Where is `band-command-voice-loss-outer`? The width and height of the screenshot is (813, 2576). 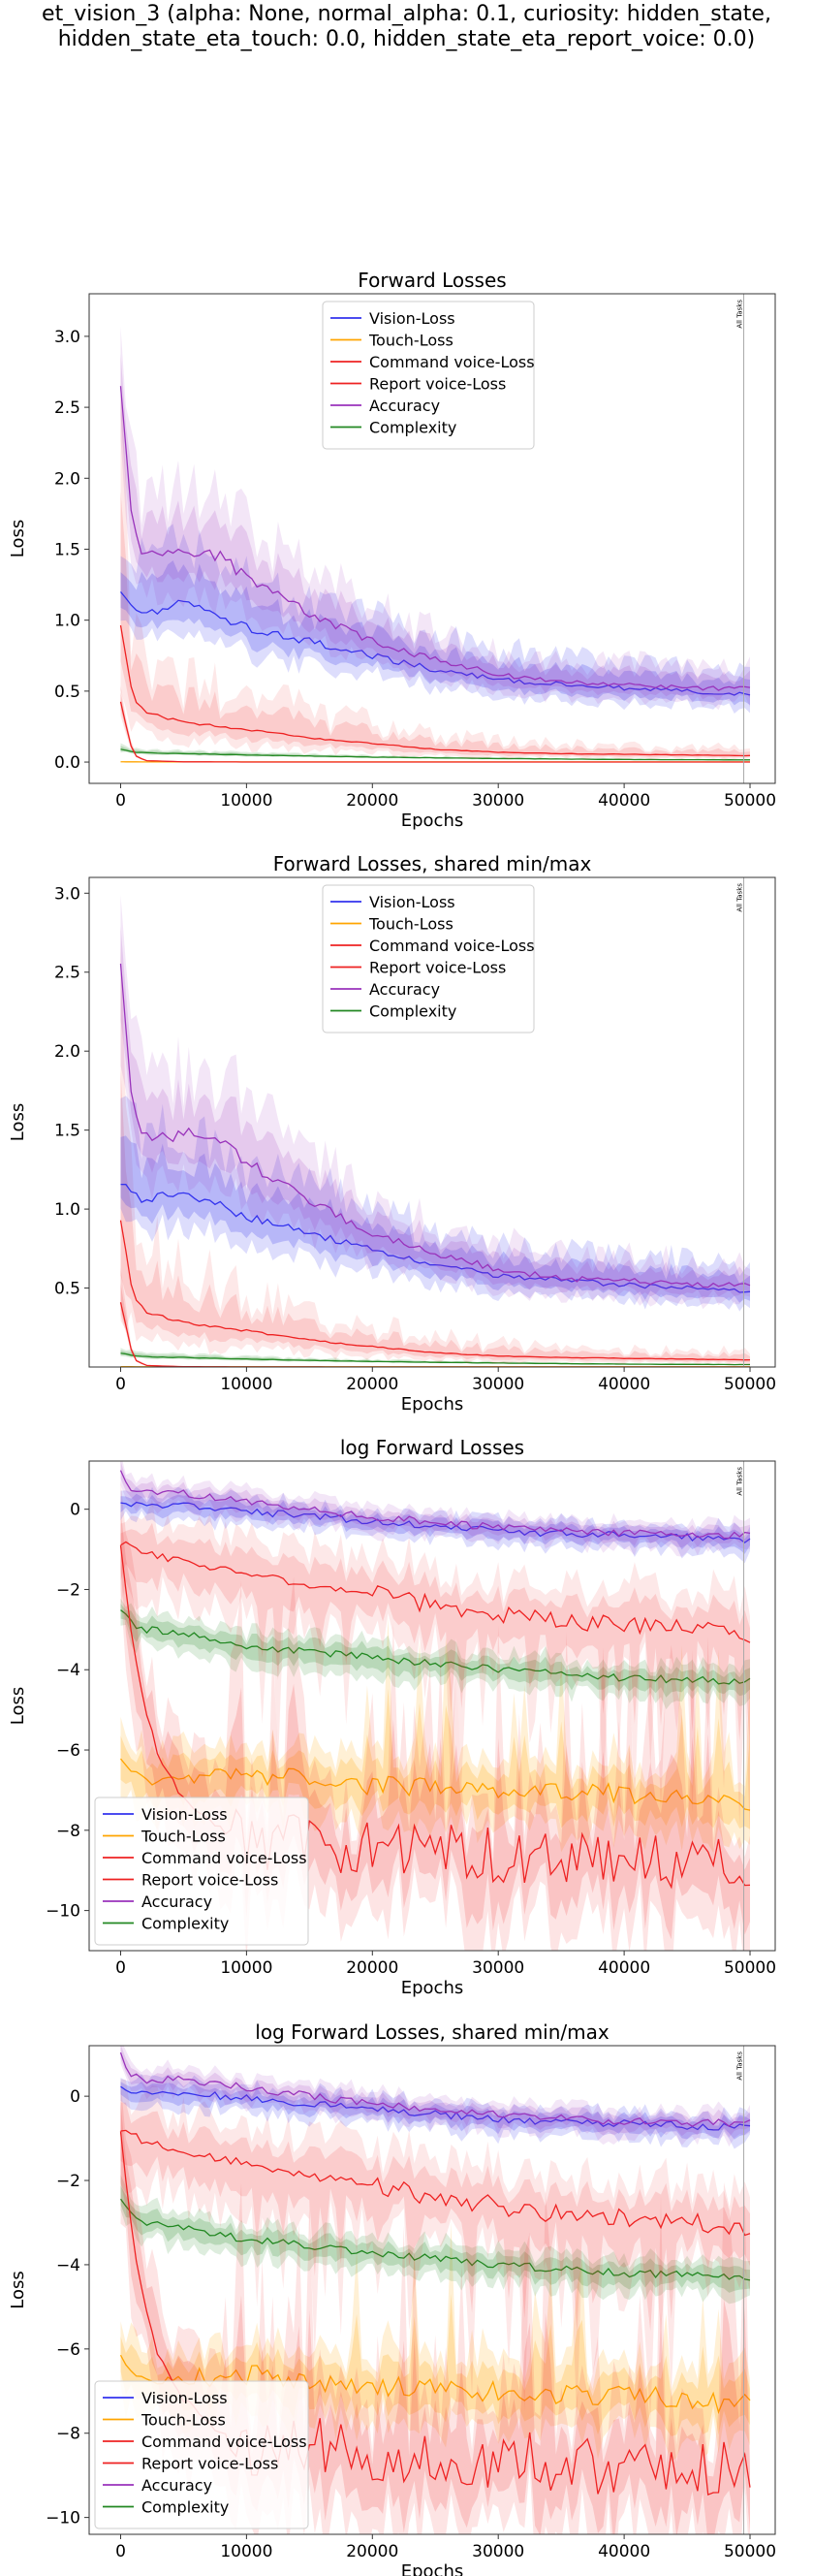 band-command-voice-loss-outer is located at coordinates (436, 2252).